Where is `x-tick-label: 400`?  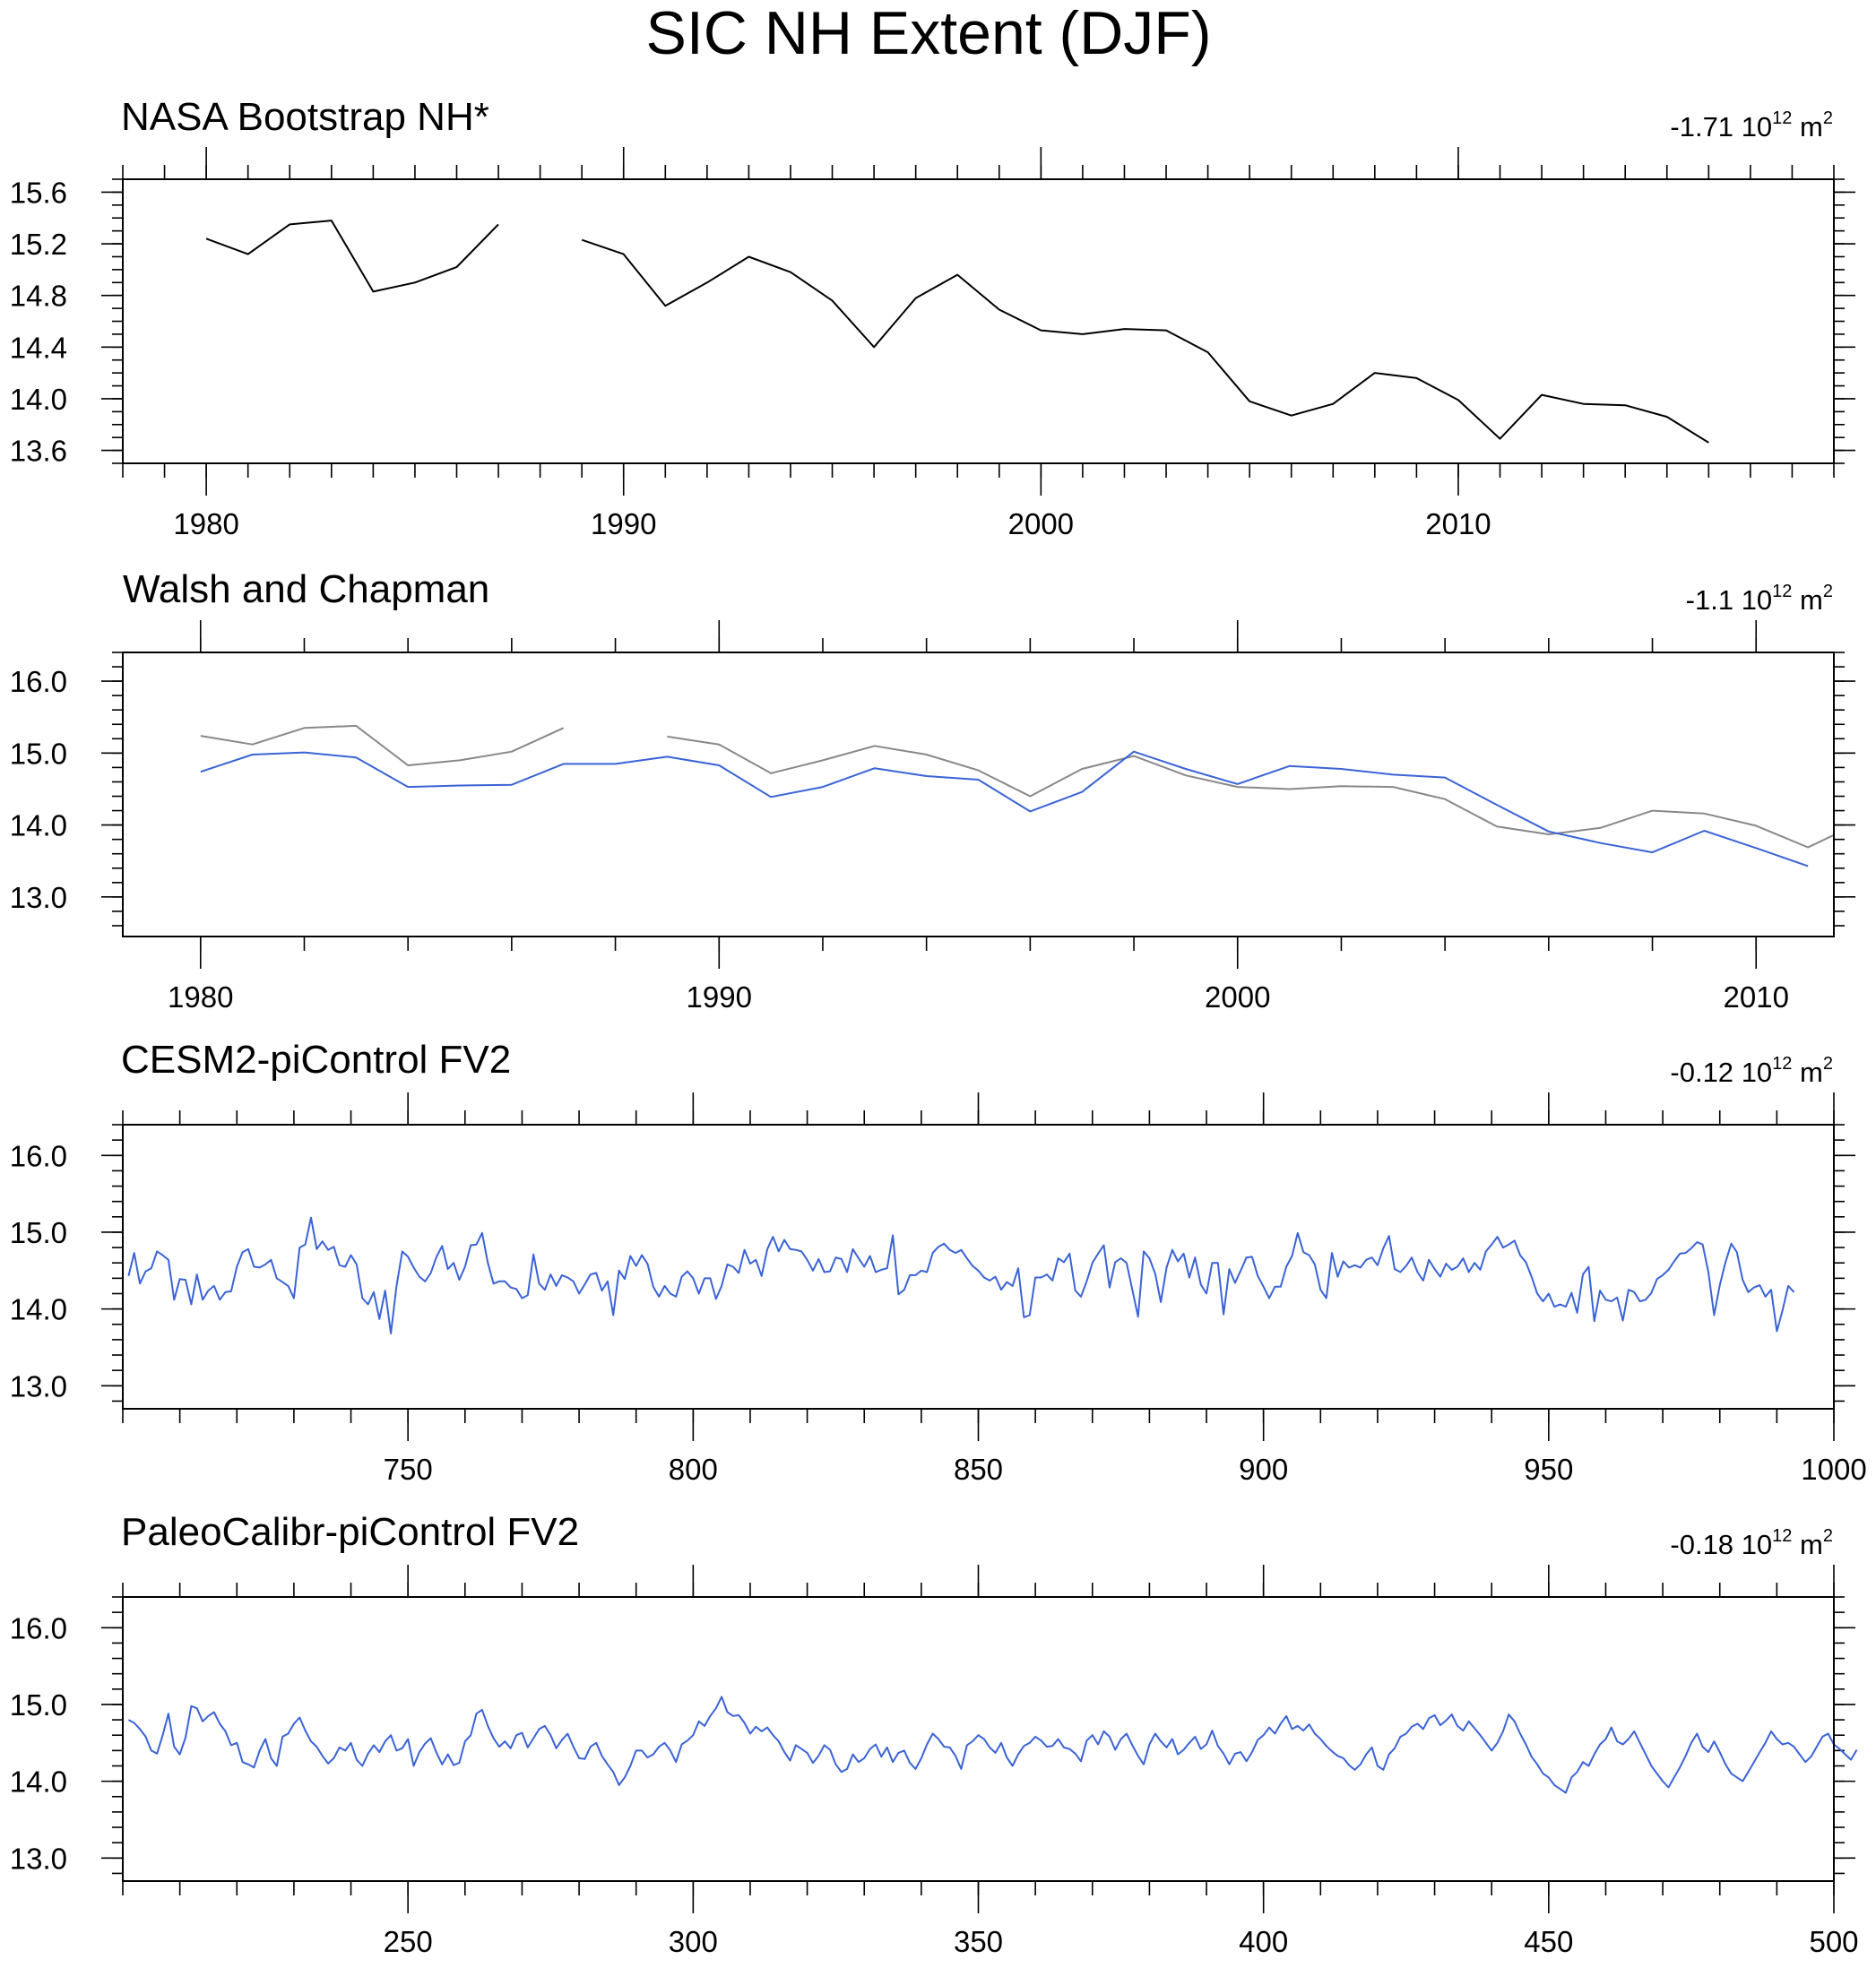 x-tick-label: 400 is located at coordinates (1263, 1942).